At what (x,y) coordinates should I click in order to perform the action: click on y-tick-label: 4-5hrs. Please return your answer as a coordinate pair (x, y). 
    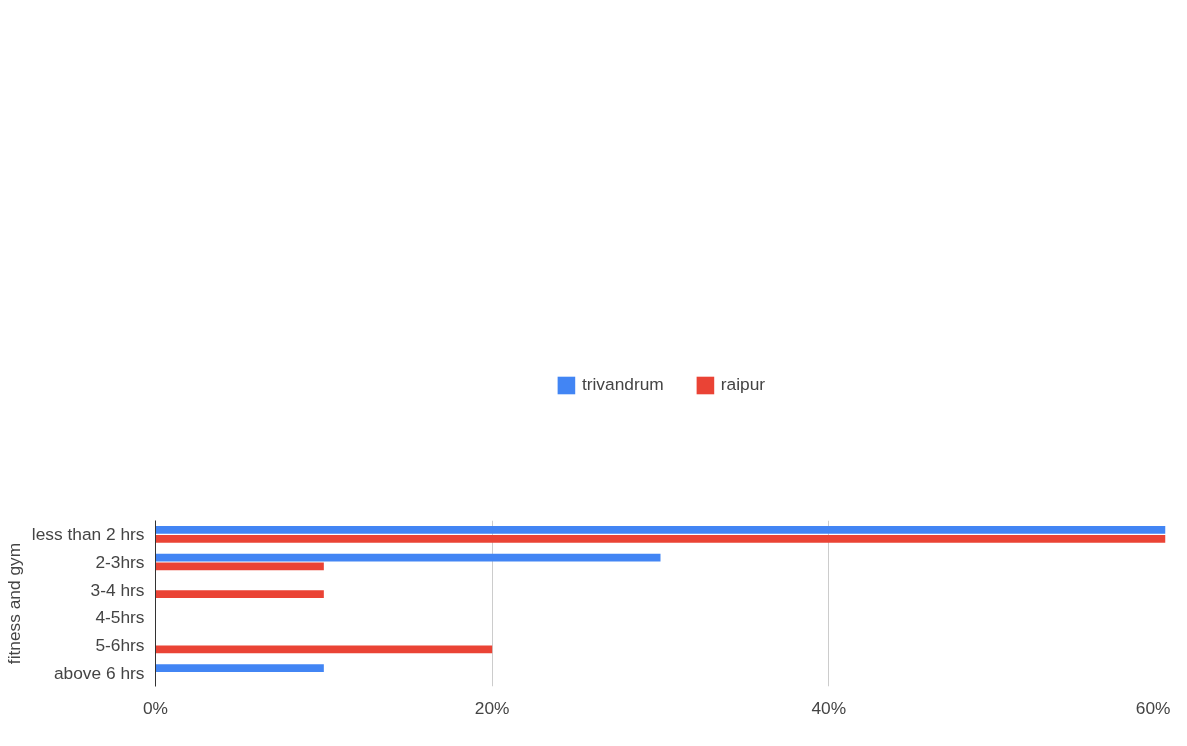
    Looking at the image, I should click on (120, 617).